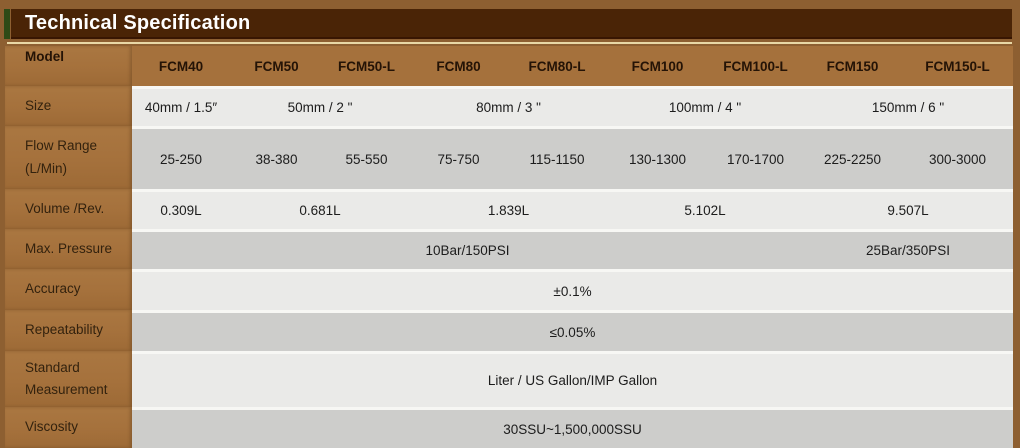  I want to click on column-header-fcm80-text: FCM80, so click(458, 66).